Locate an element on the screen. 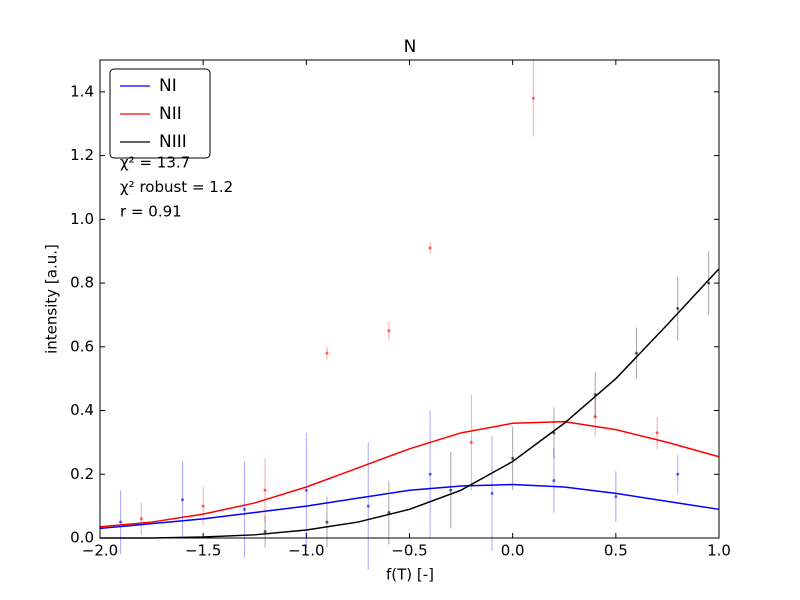 The height and width of the screenshot is (600, 800). y-tick-label: 1.0 is located at coordinates (82, 219).